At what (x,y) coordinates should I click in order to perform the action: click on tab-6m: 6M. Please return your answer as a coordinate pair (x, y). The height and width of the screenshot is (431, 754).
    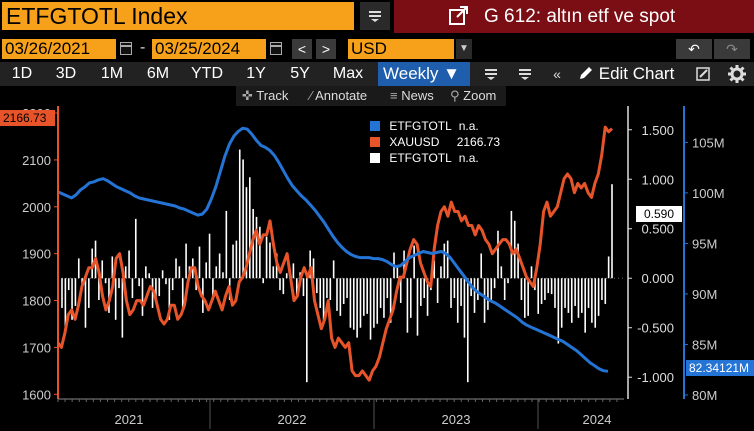
    Looking at the image, I should click on (158, 73).